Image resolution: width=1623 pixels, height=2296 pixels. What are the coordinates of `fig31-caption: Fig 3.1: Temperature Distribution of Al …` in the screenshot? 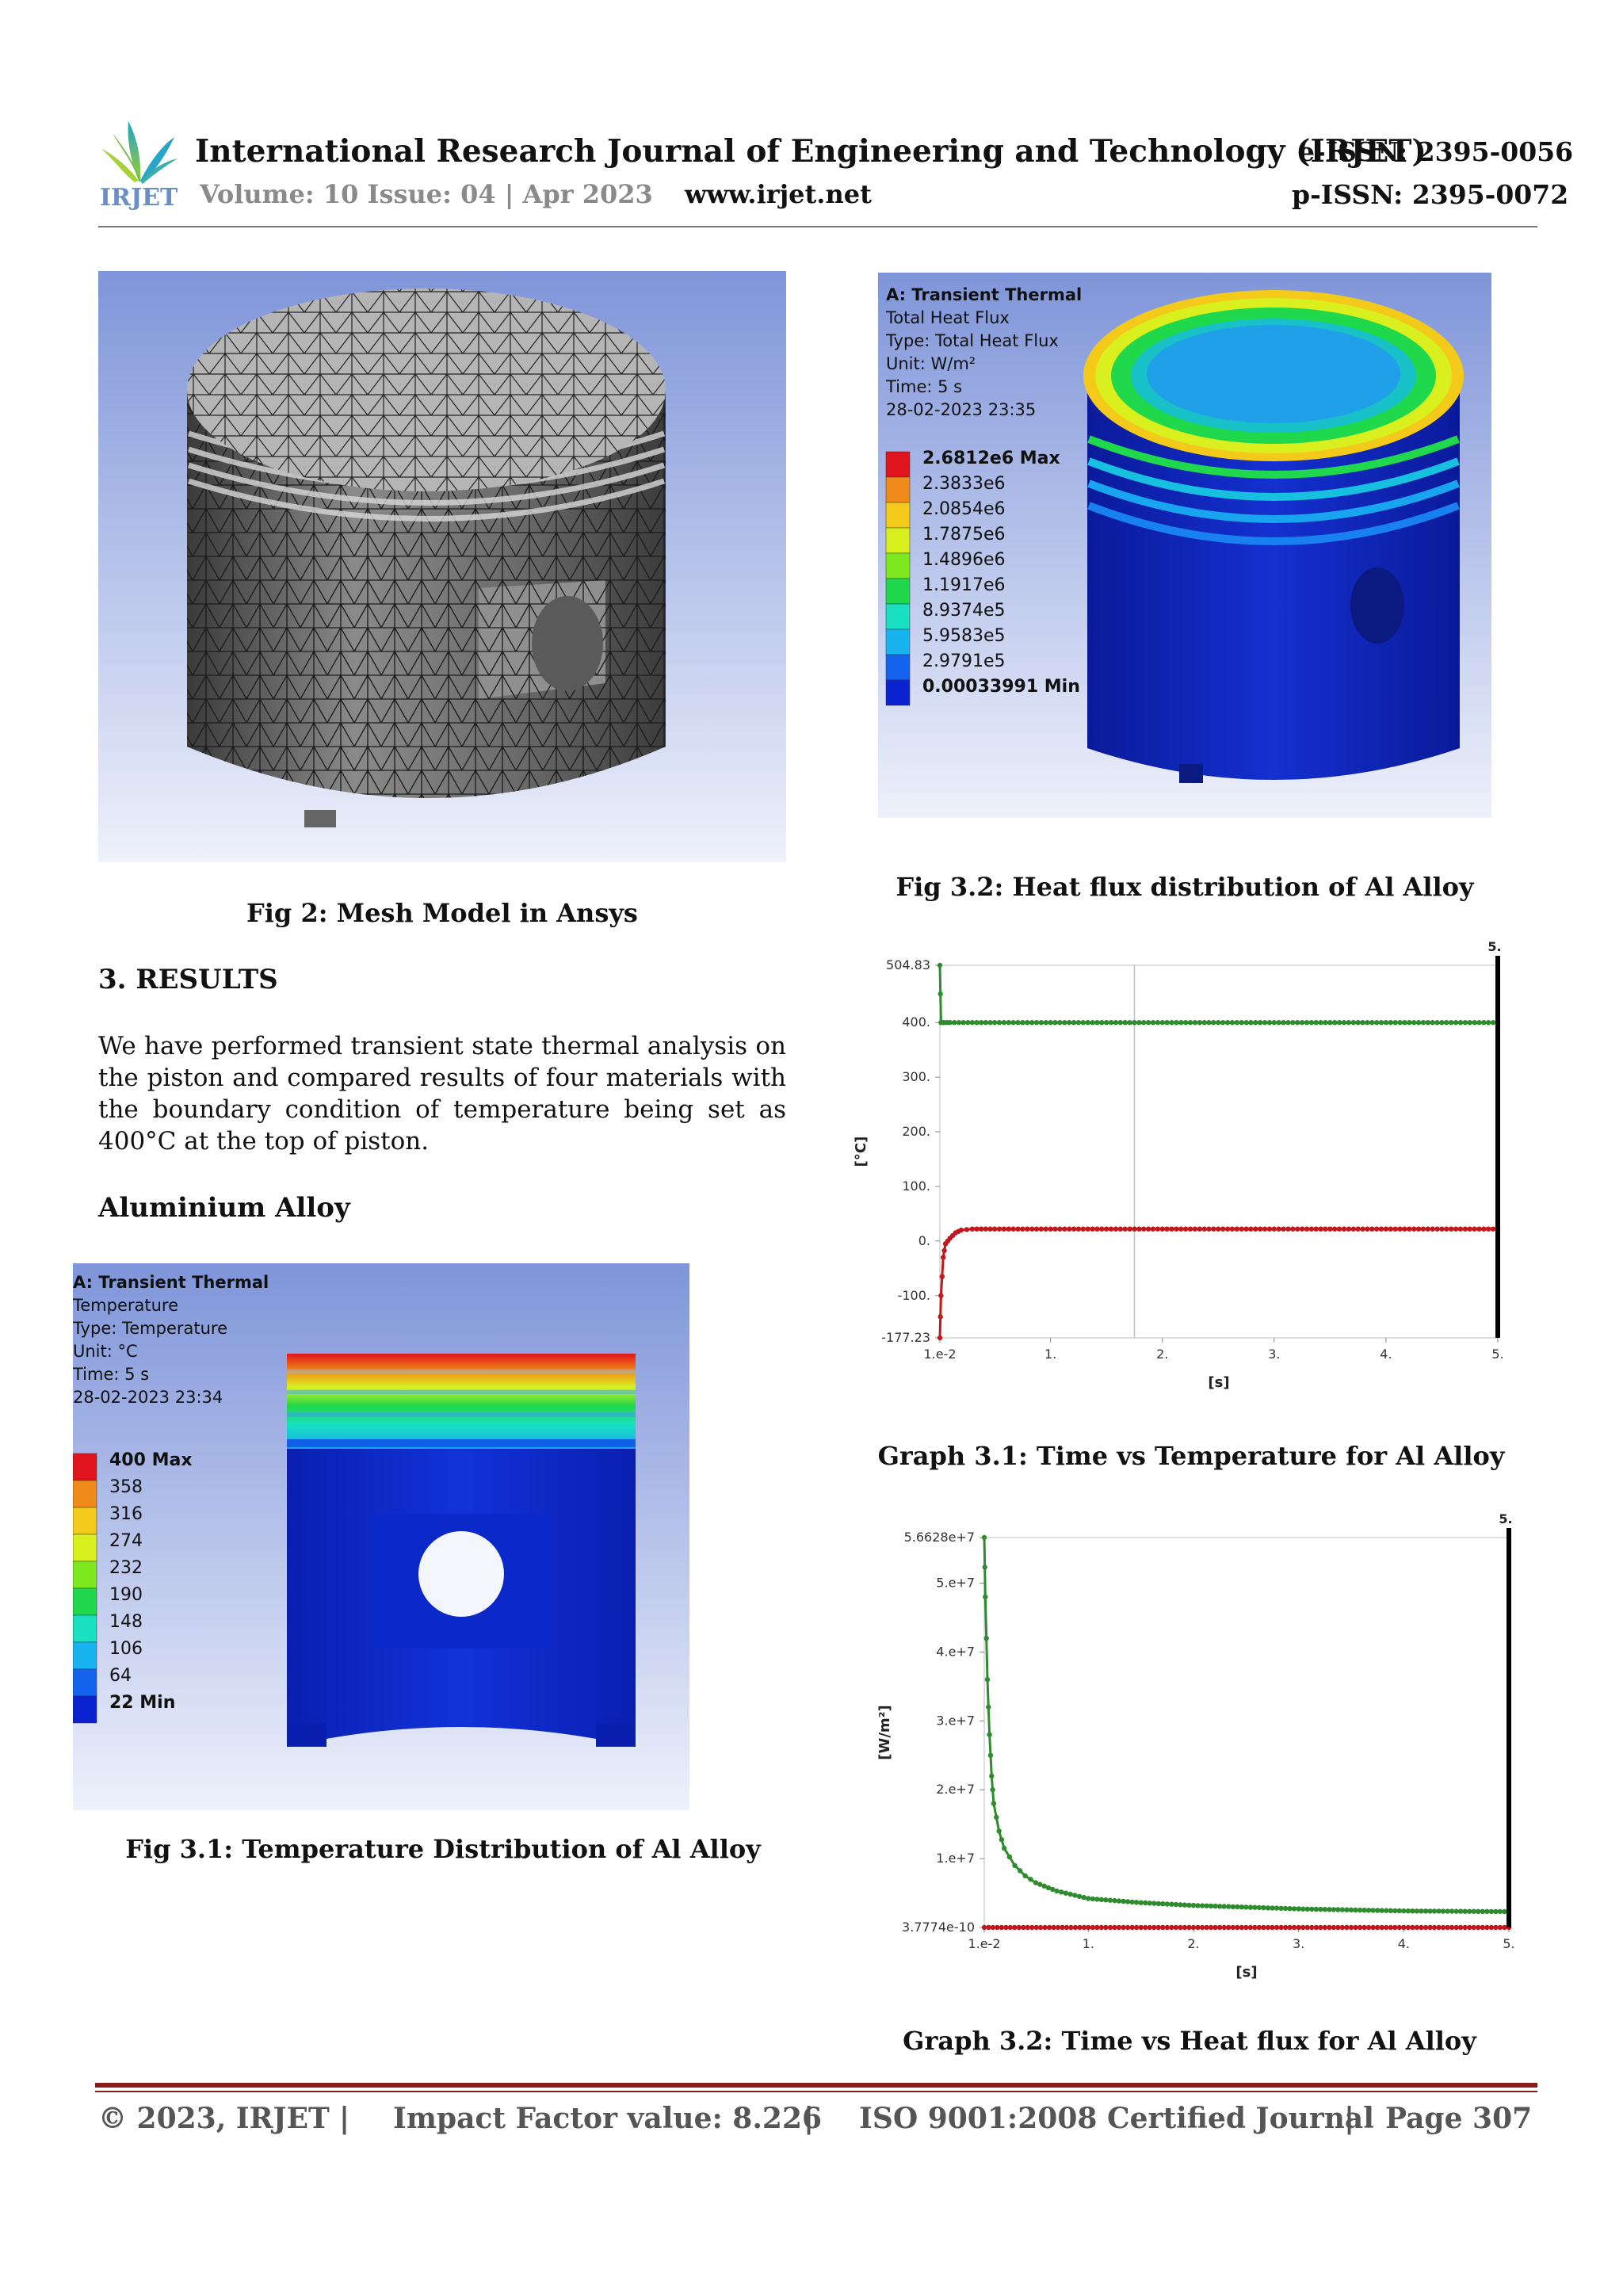 It's located at (443, 1849).